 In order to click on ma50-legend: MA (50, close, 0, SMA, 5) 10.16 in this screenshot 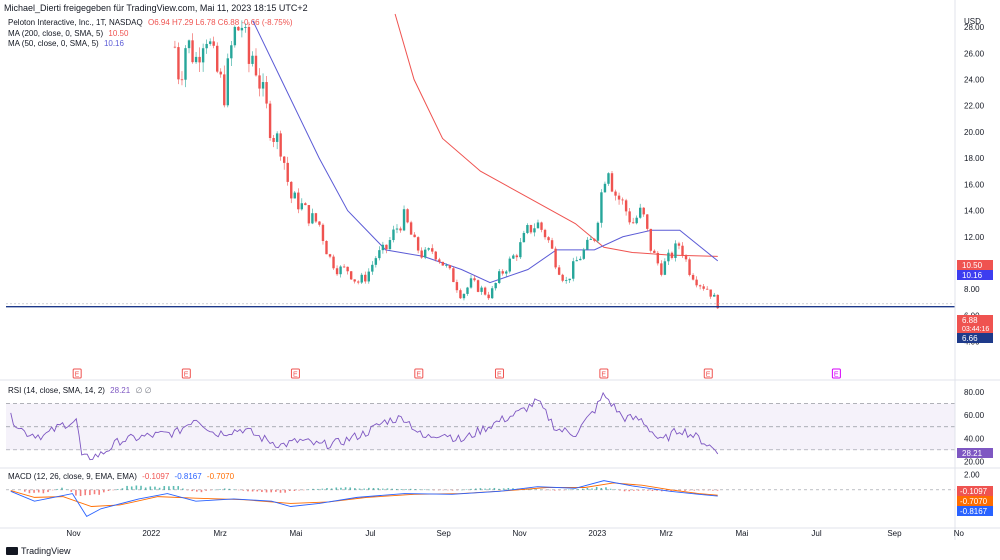, I will do `click(66, 43)`.